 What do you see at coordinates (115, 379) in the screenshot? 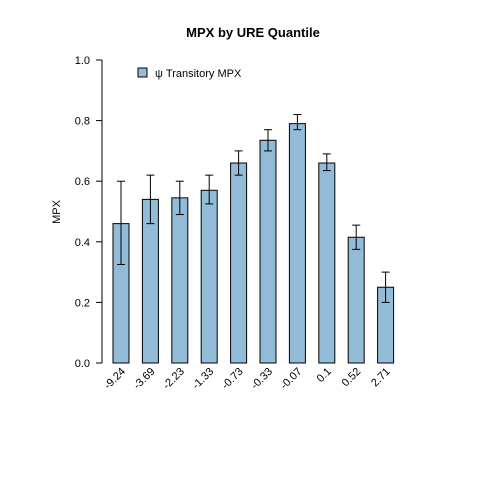
I see `x-tick-label: -9.24` at bounding box center [115, 379].